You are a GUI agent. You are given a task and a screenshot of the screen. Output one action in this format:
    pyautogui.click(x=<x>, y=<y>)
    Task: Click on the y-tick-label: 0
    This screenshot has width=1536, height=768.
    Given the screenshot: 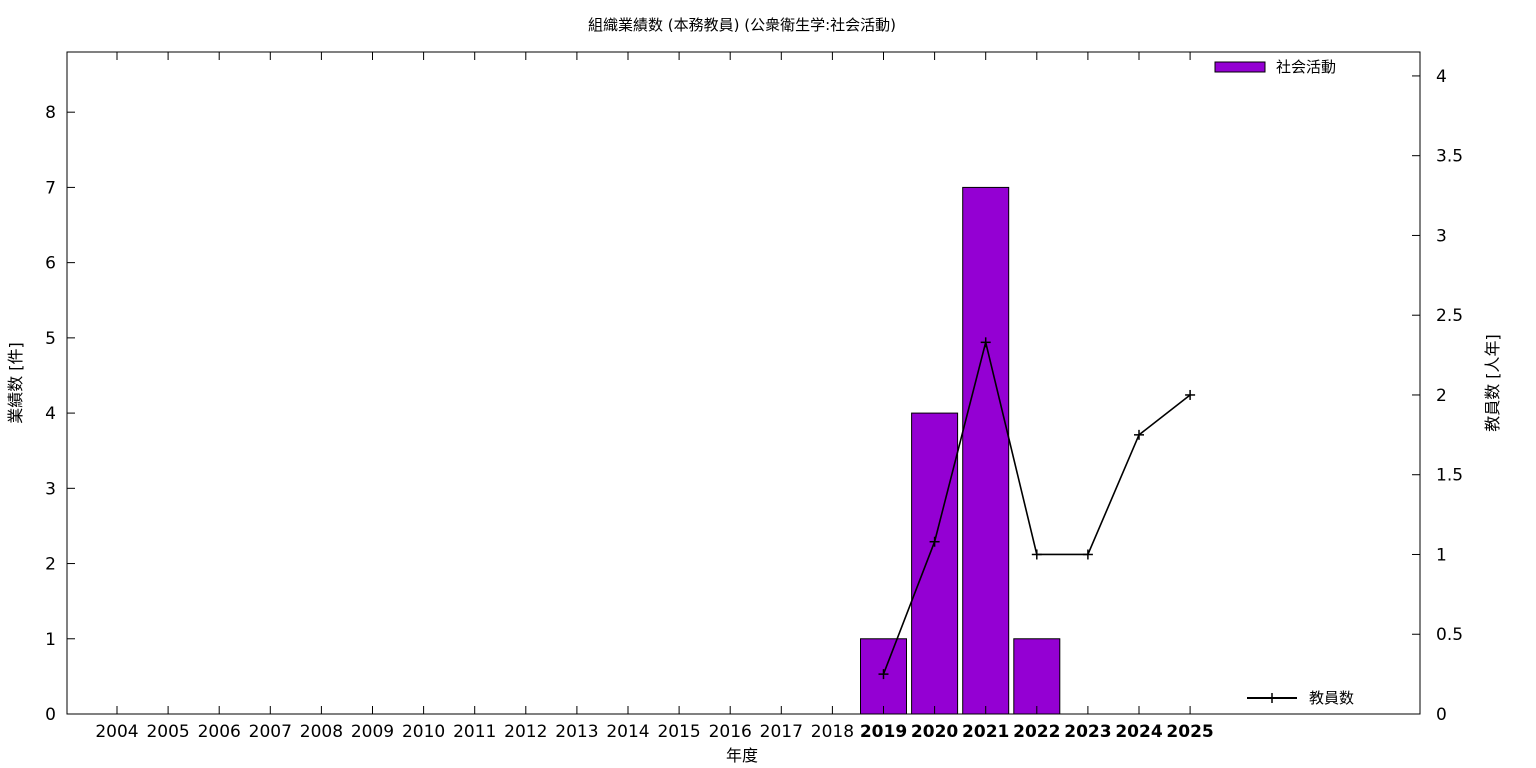 What is the action you would take?
    pyautogui.click(x=50, y=715)
    